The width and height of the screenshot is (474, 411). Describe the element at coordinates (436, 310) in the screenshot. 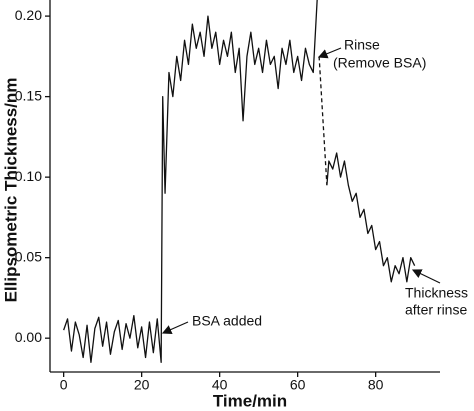

I see `annotation: after rinse` at that location.